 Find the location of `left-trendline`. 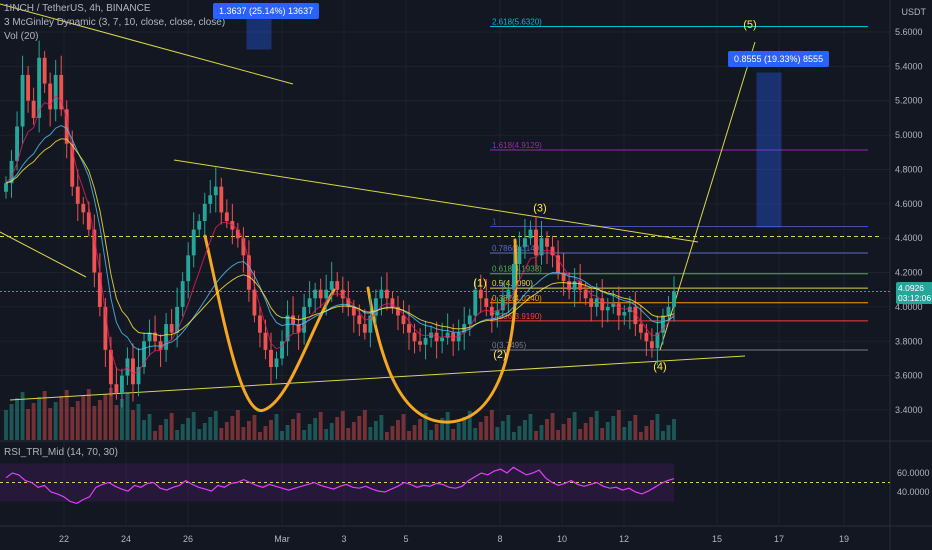

left-trendline is located at coordinates (43, 254).